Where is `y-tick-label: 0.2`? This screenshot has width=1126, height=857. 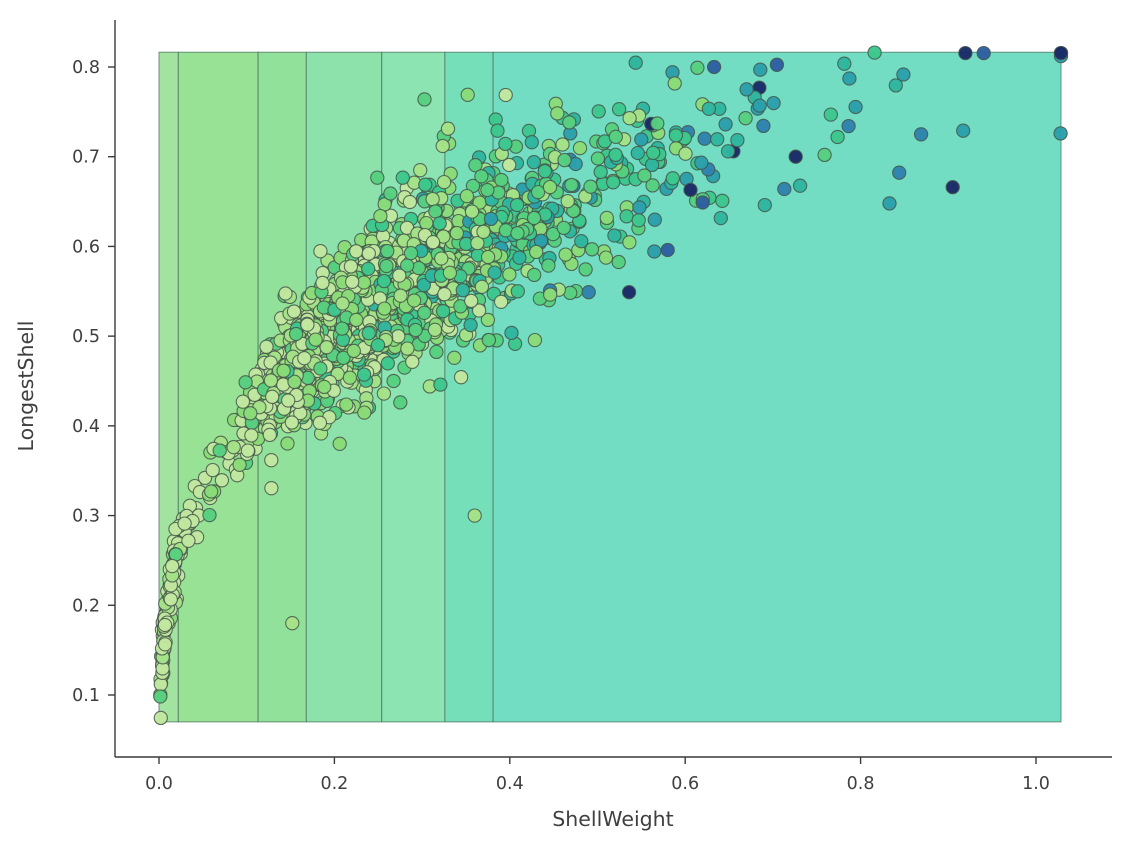 y-tick-label: 0.2 is located at coordinates (86, 606).